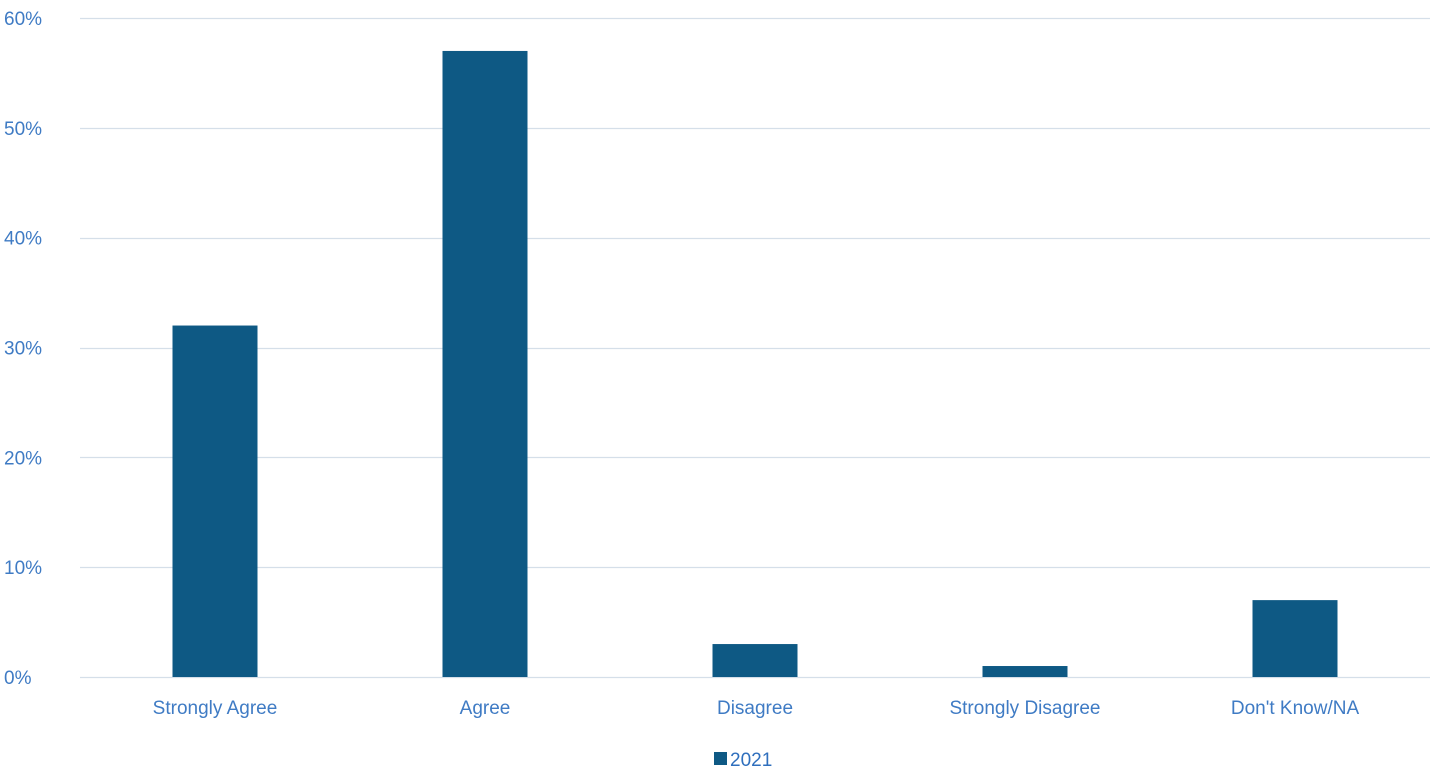 Image resolution: width=1430 pixels, height=769 pixels. I want to click on y-tick-label: 30%, so click(23, 349).